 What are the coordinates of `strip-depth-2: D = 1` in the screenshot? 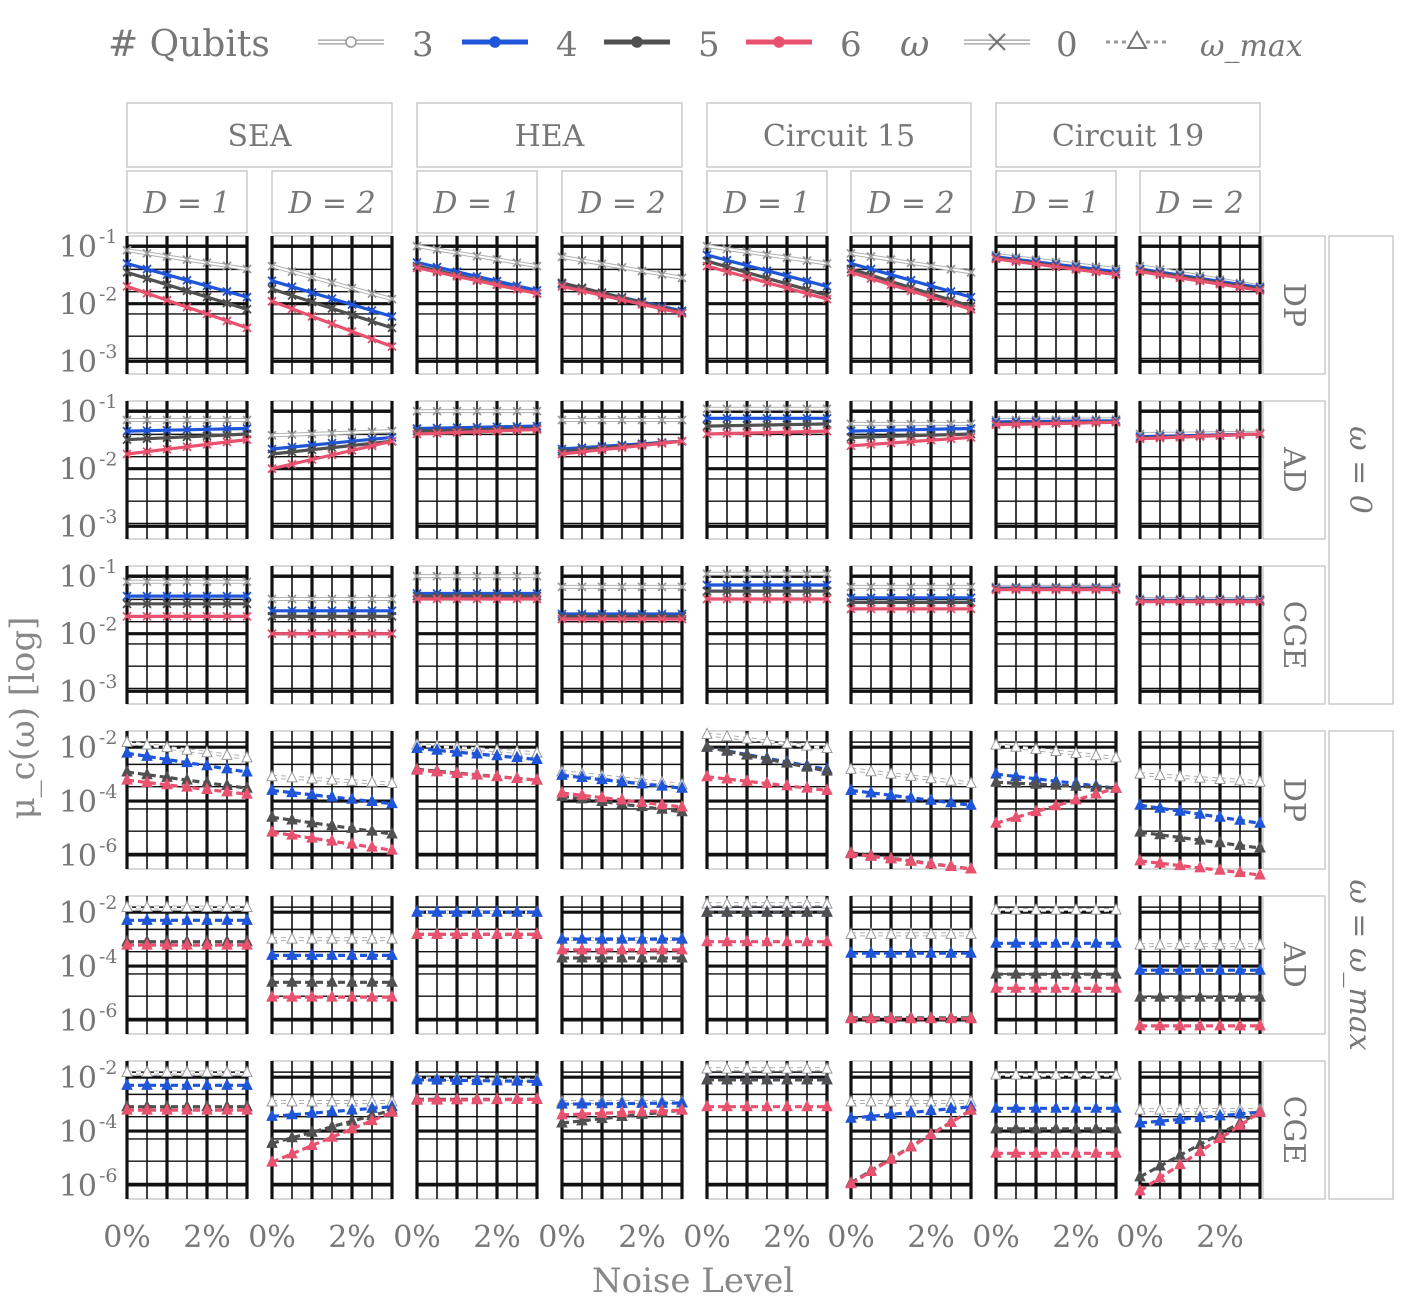 It's located at (477, 202).